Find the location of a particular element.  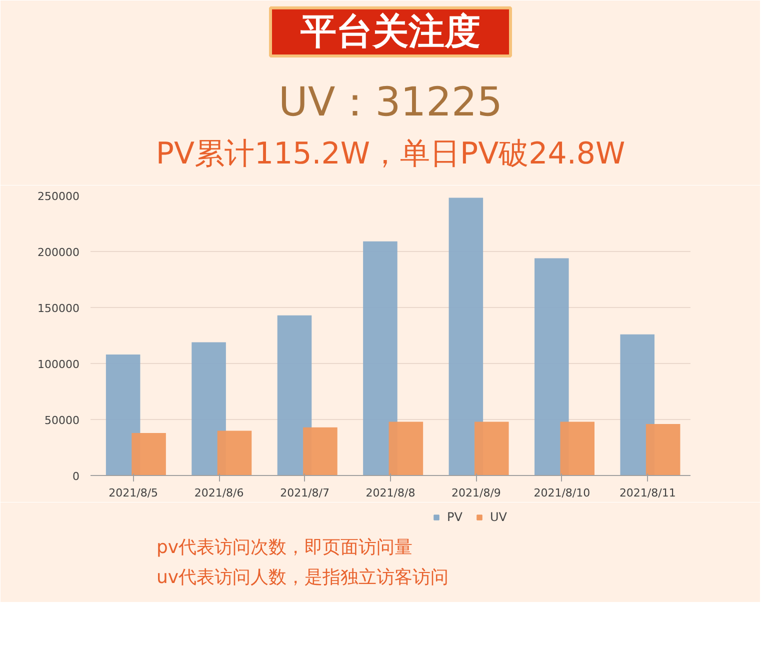

y-tick-label: 100000 is located at coordinates (59, 364).